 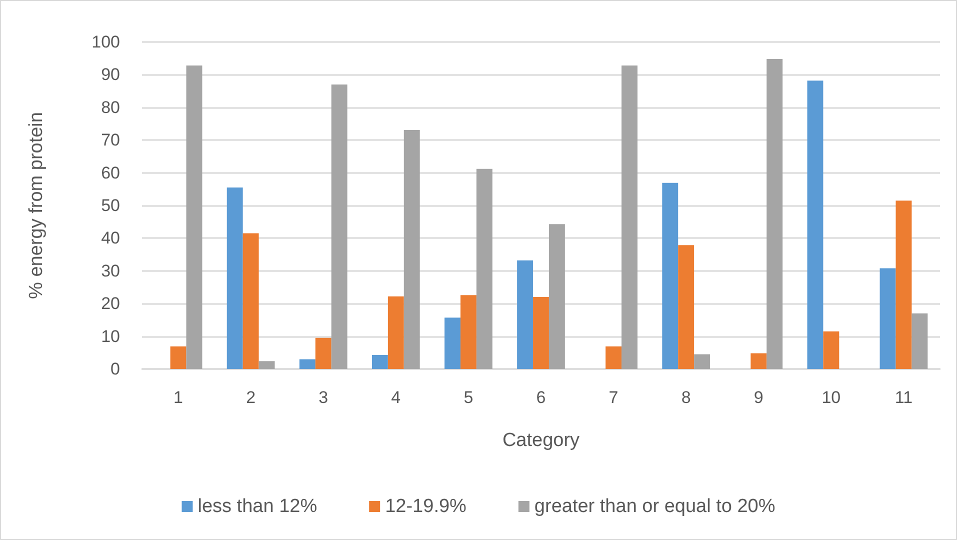 What do you see at coordinates (759, 397) in the screenshot?
I see `x-tick-label: 9` at bounding box center [759, 397].